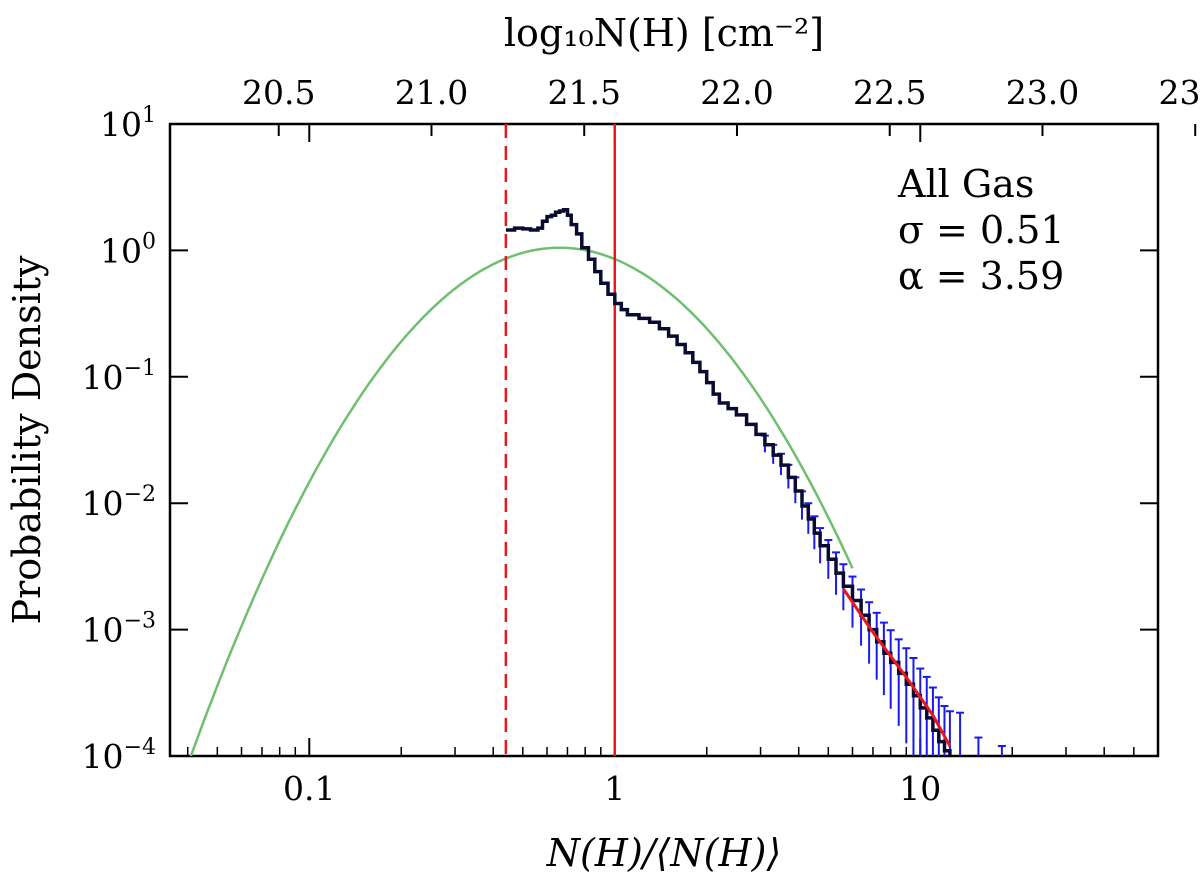  What do you see at coordinates (664, 853) in the screenshot?
I see `x-axis-label: N(H)/⟨N(H)⟩` at bounding box center [664, 853].